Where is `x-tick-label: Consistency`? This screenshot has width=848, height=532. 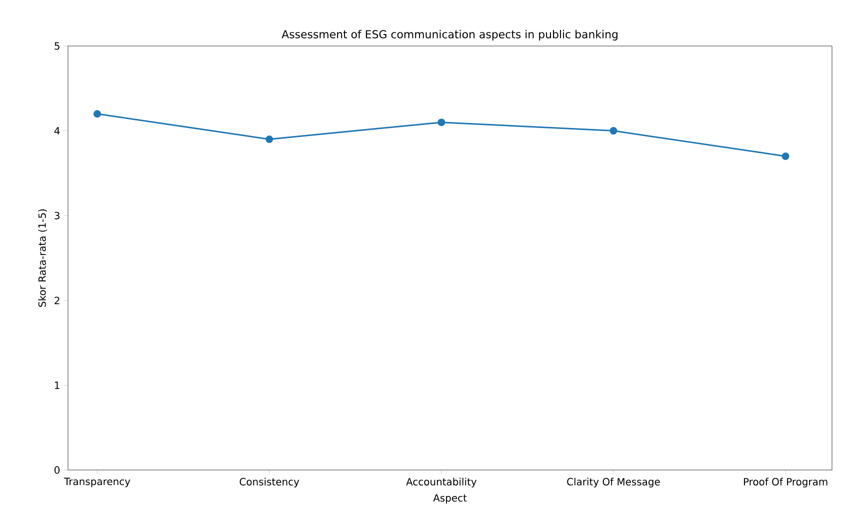 x-tick-label: Consistency is located at coordinates (270, 483).